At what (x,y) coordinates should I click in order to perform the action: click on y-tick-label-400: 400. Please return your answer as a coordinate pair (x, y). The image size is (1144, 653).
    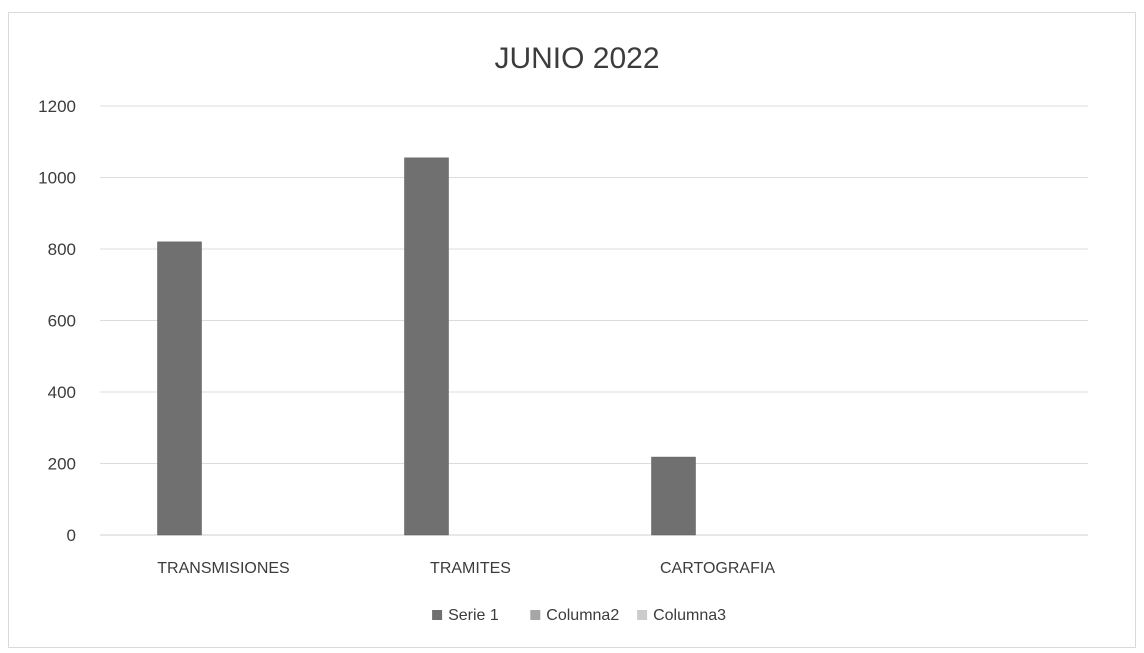
    Looking at the image, I should click on (62, 392).